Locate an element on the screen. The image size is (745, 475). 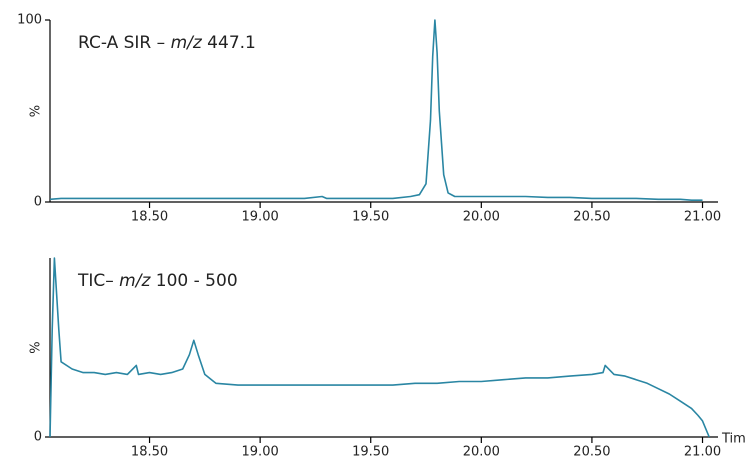
x-axis-label: Time is located at coordinates (733, 439).